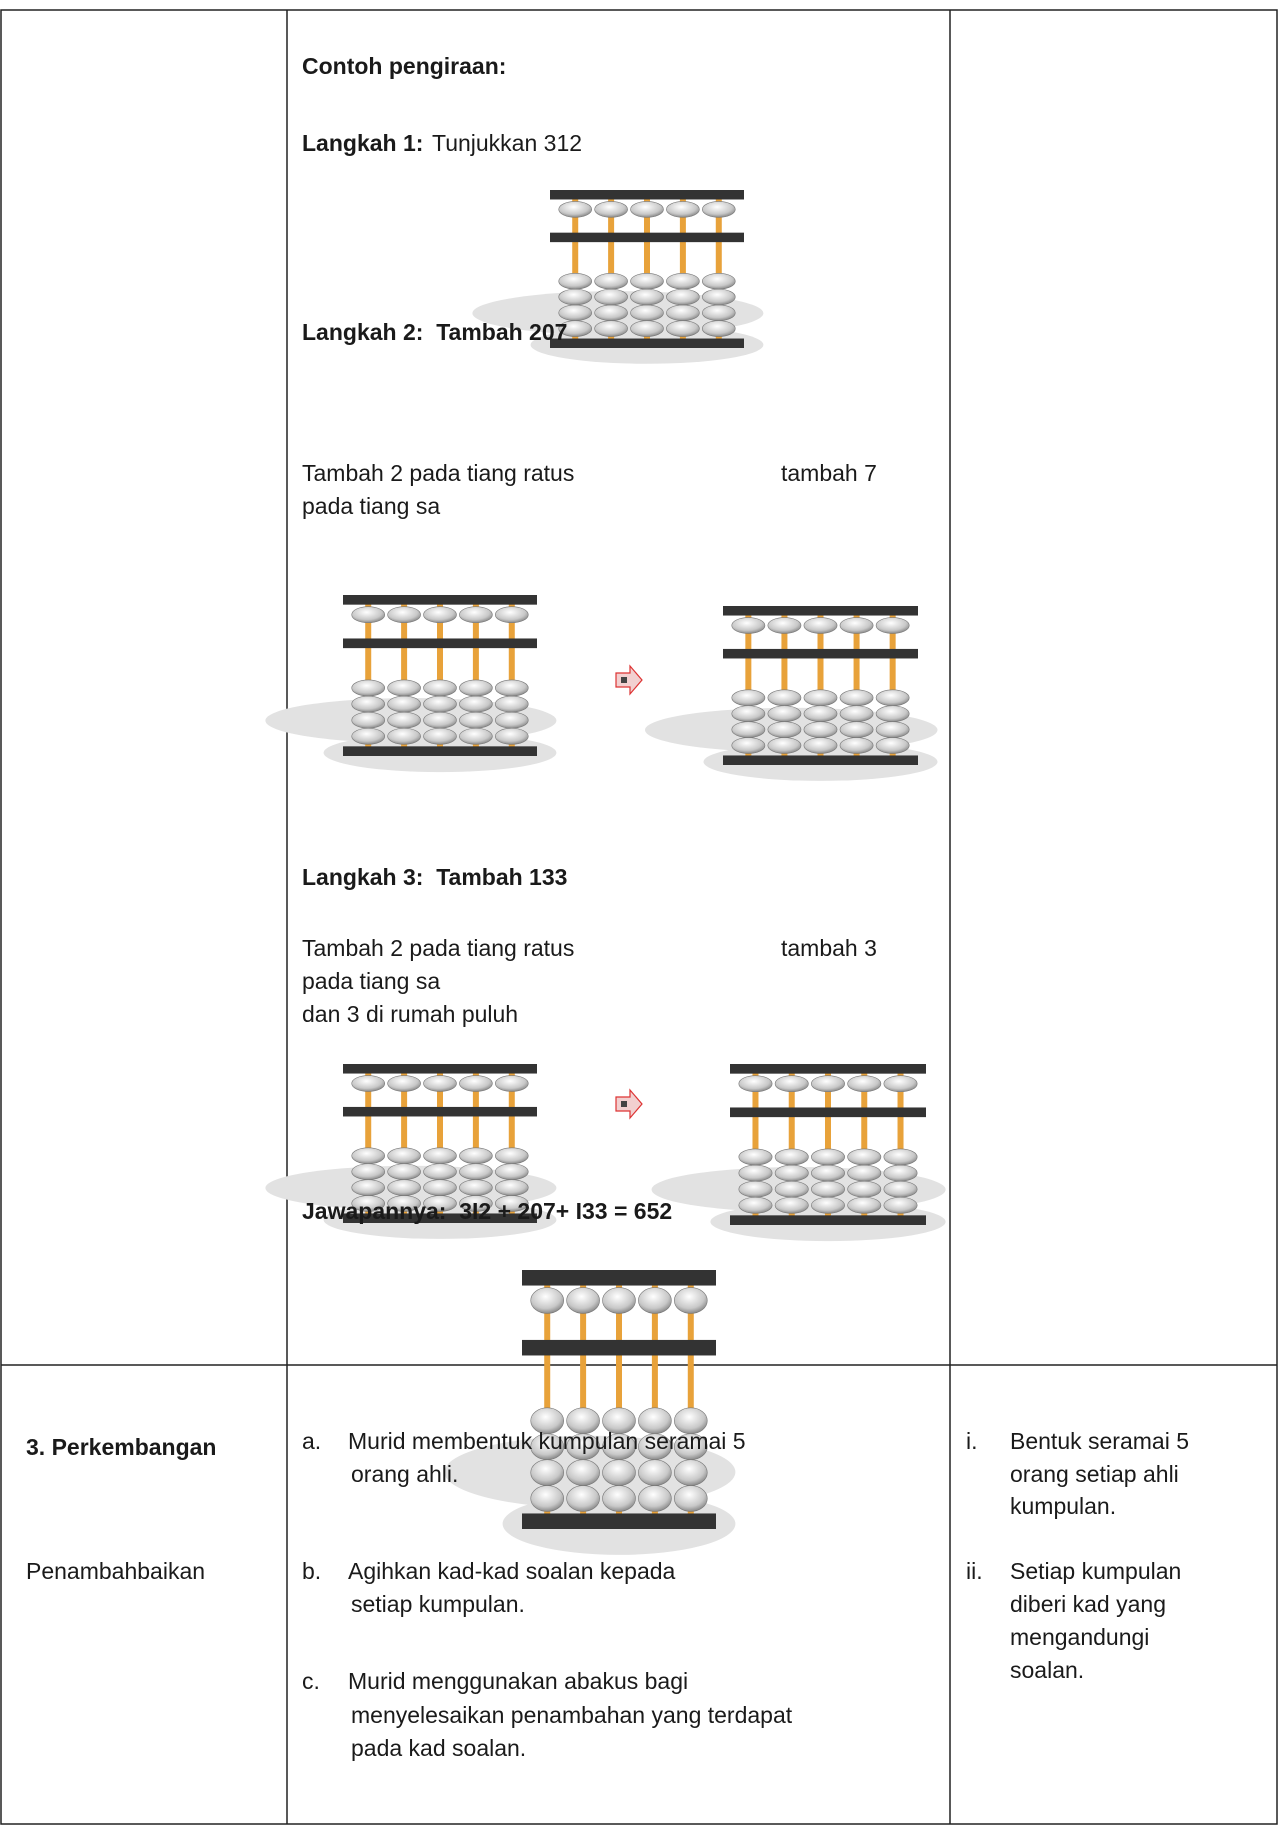 This screenshot has height=1825, width=1278. What do you see at coordinates (435, 332) in the screenshot?
I see `step-title: Langkah 2: Tambah 207` at bounding box center [435, 332].